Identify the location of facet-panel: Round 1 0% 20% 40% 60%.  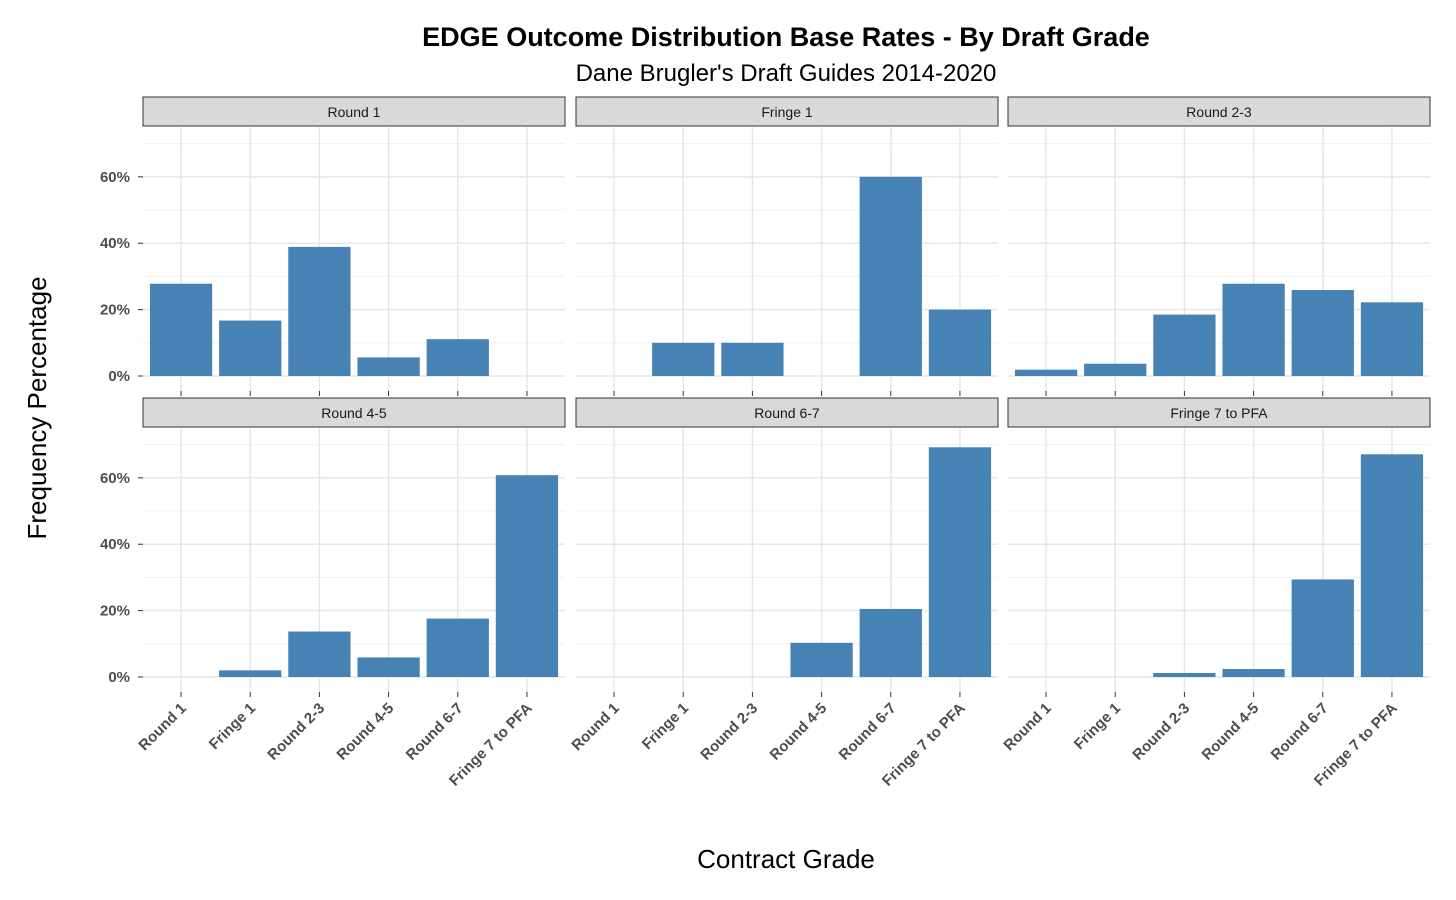
(333, 246).